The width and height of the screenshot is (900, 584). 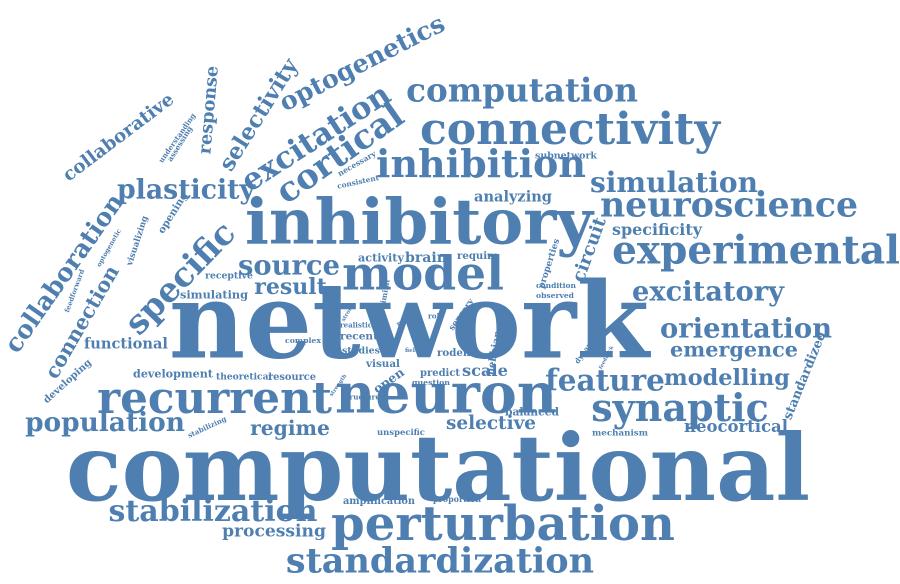 I want to click on word-processing: processing, so click(x=274, y=531).